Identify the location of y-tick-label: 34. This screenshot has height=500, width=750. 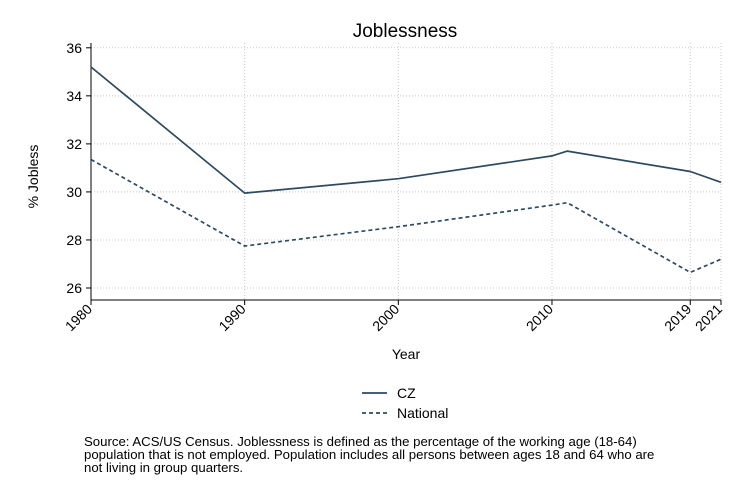
(74, 96).